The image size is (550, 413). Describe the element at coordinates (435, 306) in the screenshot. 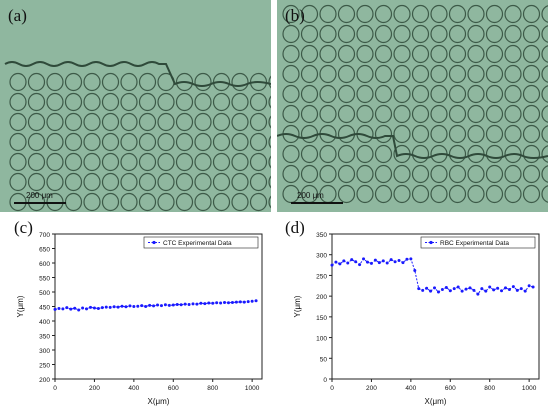

I see `plot-frame` at that location.